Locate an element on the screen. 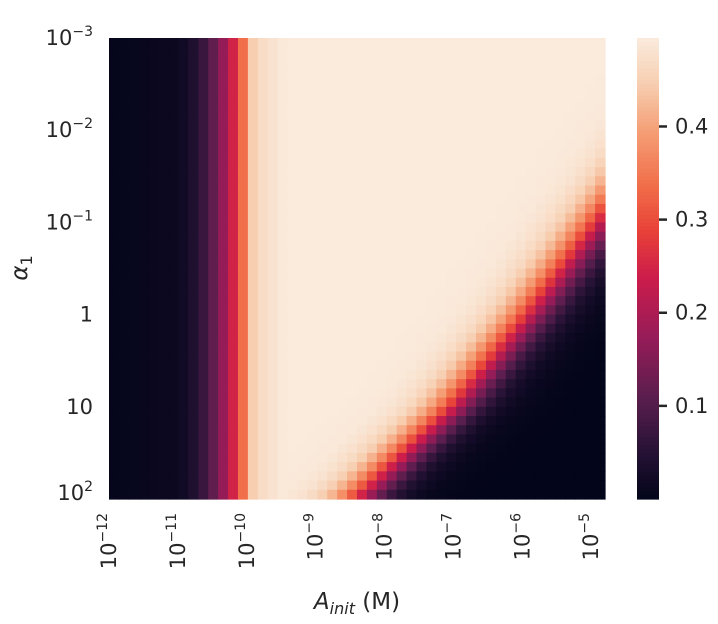  colorbar-tick-label: 0.4 is located at coordinates (691, 126).